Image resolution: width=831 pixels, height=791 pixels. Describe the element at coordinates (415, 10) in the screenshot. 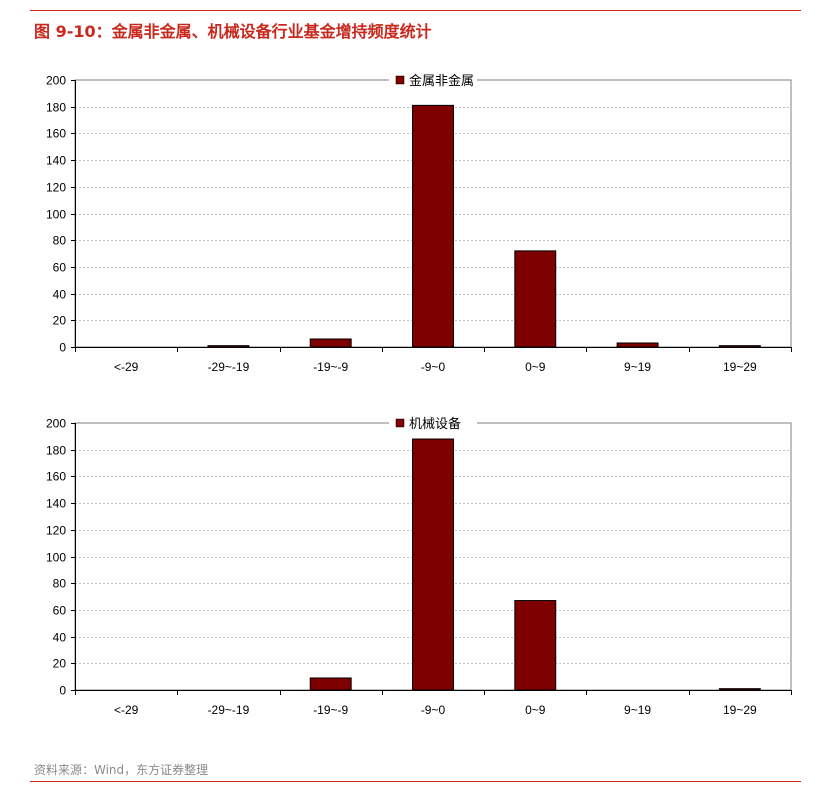

I see `top-rule` at that location.